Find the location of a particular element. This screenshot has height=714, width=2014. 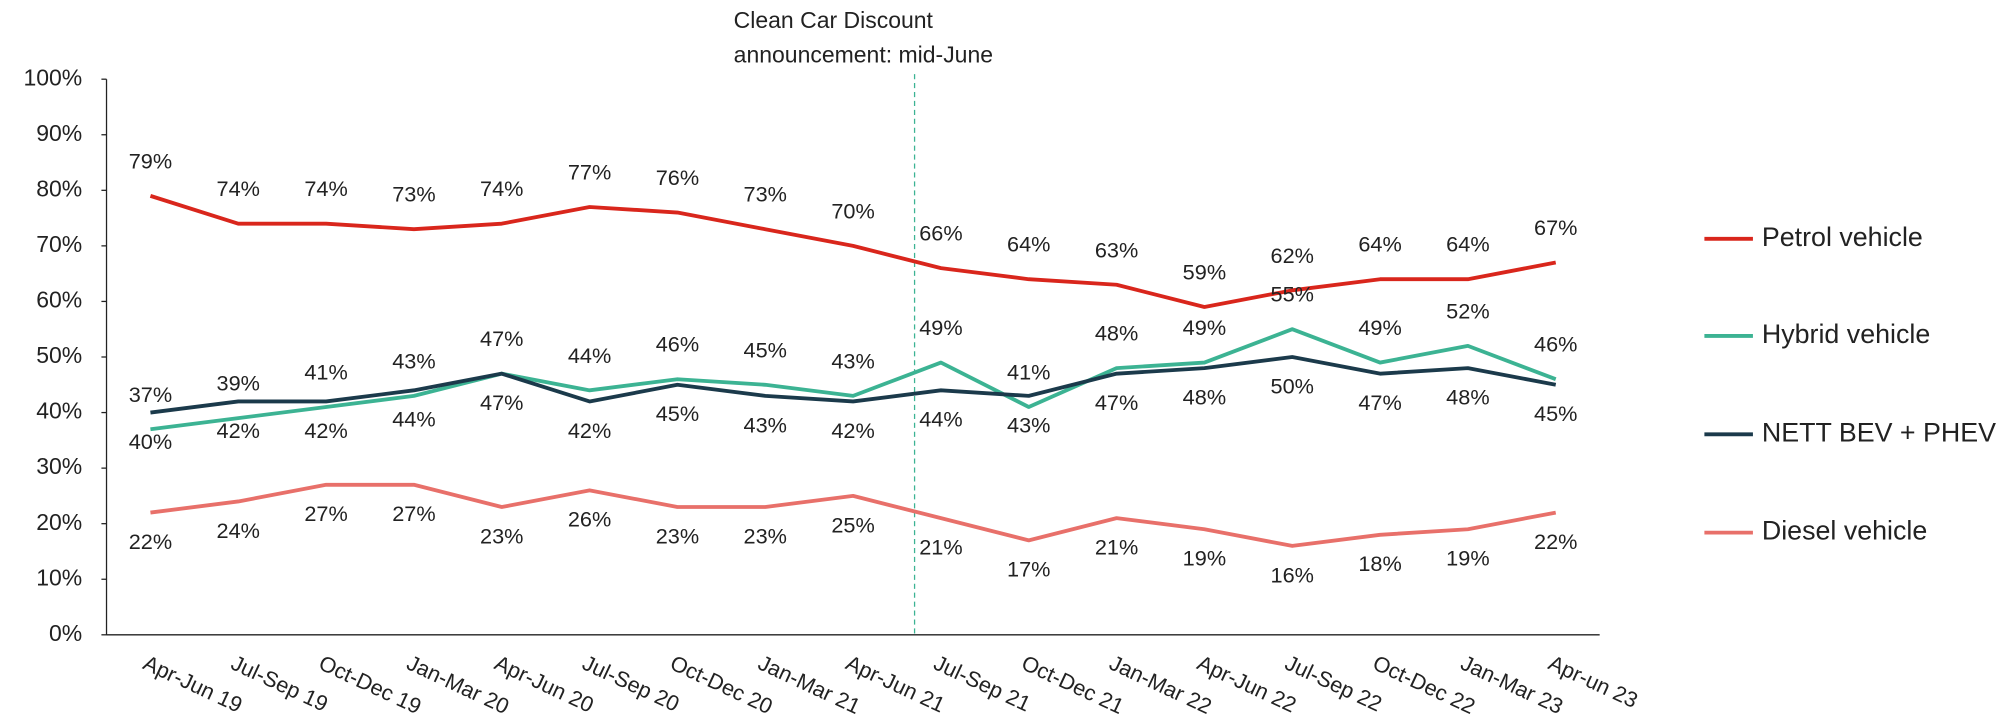

data-label: 26% is located at coordinates (589, 519).